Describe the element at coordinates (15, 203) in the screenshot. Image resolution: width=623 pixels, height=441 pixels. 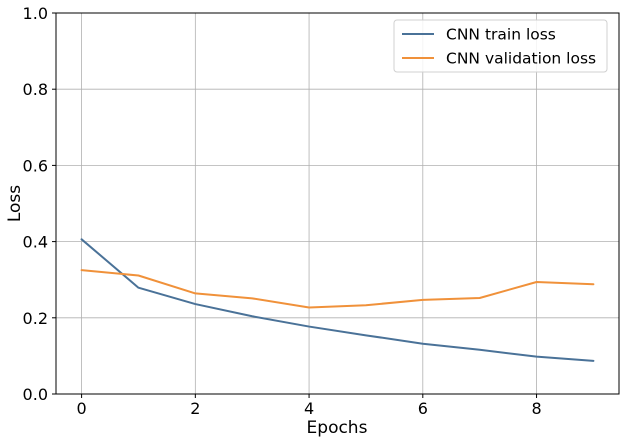
I see `y-axis-label: Loss` at that location.